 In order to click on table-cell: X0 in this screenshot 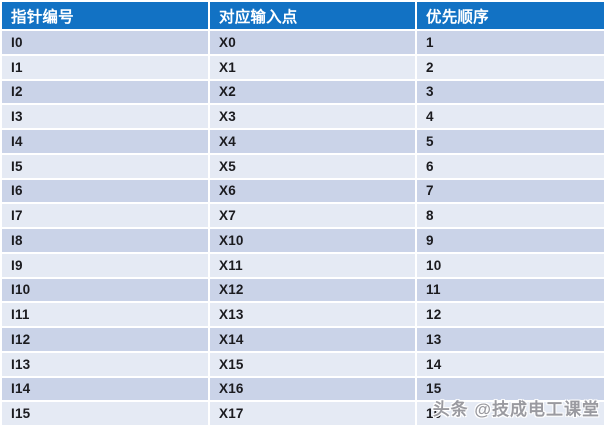, I will do `click(312, 42)`.